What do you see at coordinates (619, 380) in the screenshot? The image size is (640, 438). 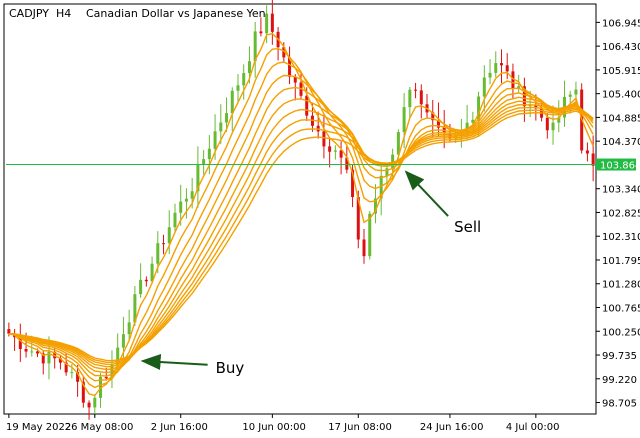 I see `y-tick-label: 99.220` at bounding box center [619, 380].